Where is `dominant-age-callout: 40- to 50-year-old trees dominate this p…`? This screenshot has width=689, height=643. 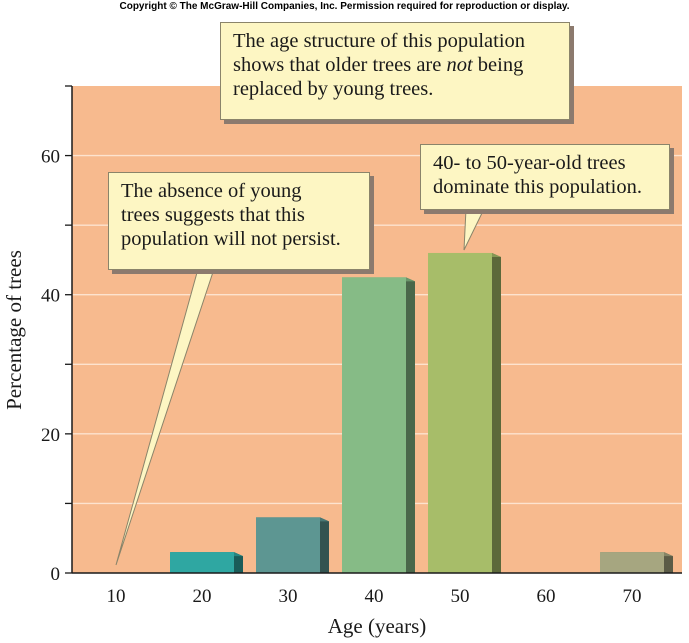 dominant-age-callout: 40- to 50-year-old trees dominate this p… is located at coordinates (545, 177).